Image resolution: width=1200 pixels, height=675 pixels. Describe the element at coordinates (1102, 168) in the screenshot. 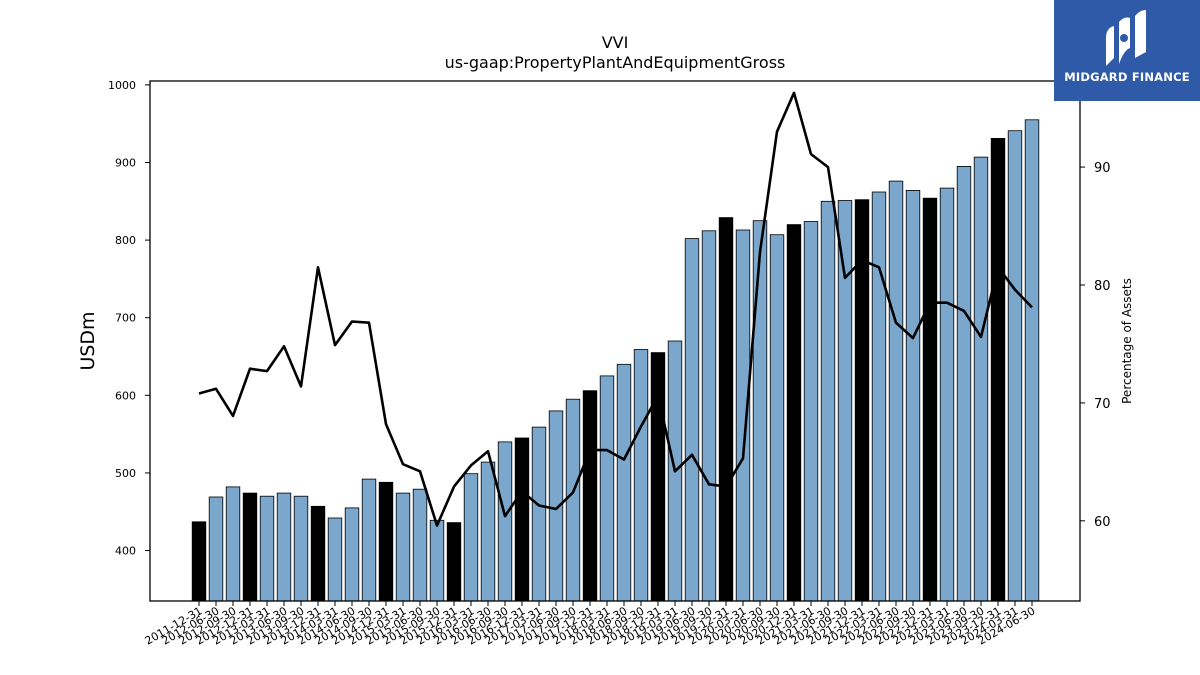

I see `y2-tick-label: 90` at that location.